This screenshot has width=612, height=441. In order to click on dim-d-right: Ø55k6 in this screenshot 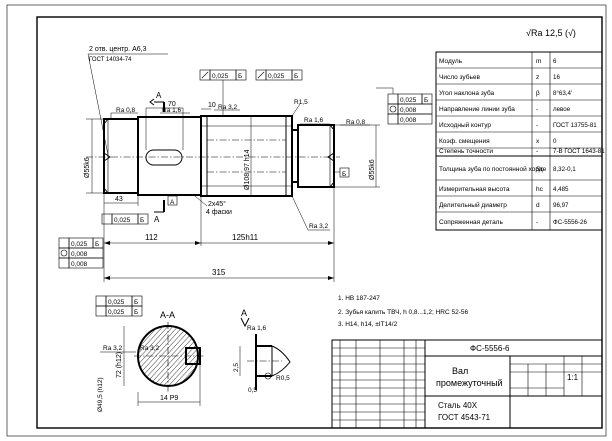, I will do `click(372, 169)`.